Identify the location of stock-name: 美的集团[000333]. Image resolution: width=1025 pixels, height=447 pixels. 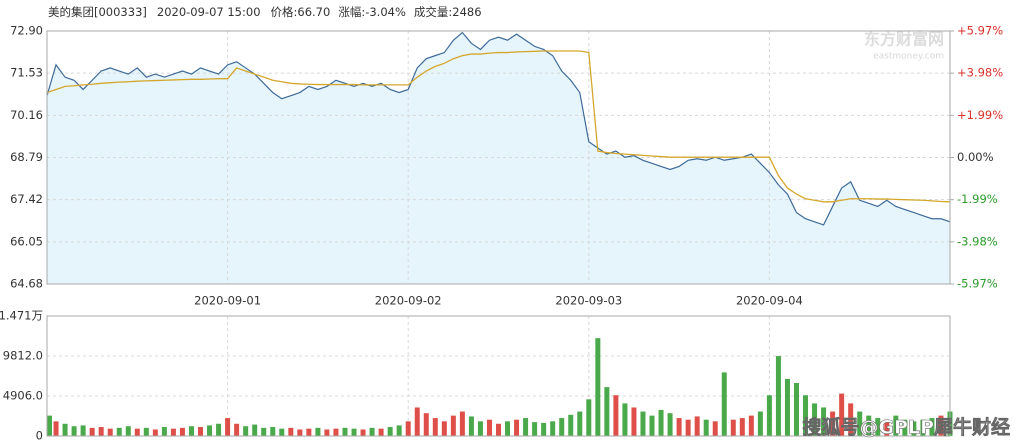
(97, 12).